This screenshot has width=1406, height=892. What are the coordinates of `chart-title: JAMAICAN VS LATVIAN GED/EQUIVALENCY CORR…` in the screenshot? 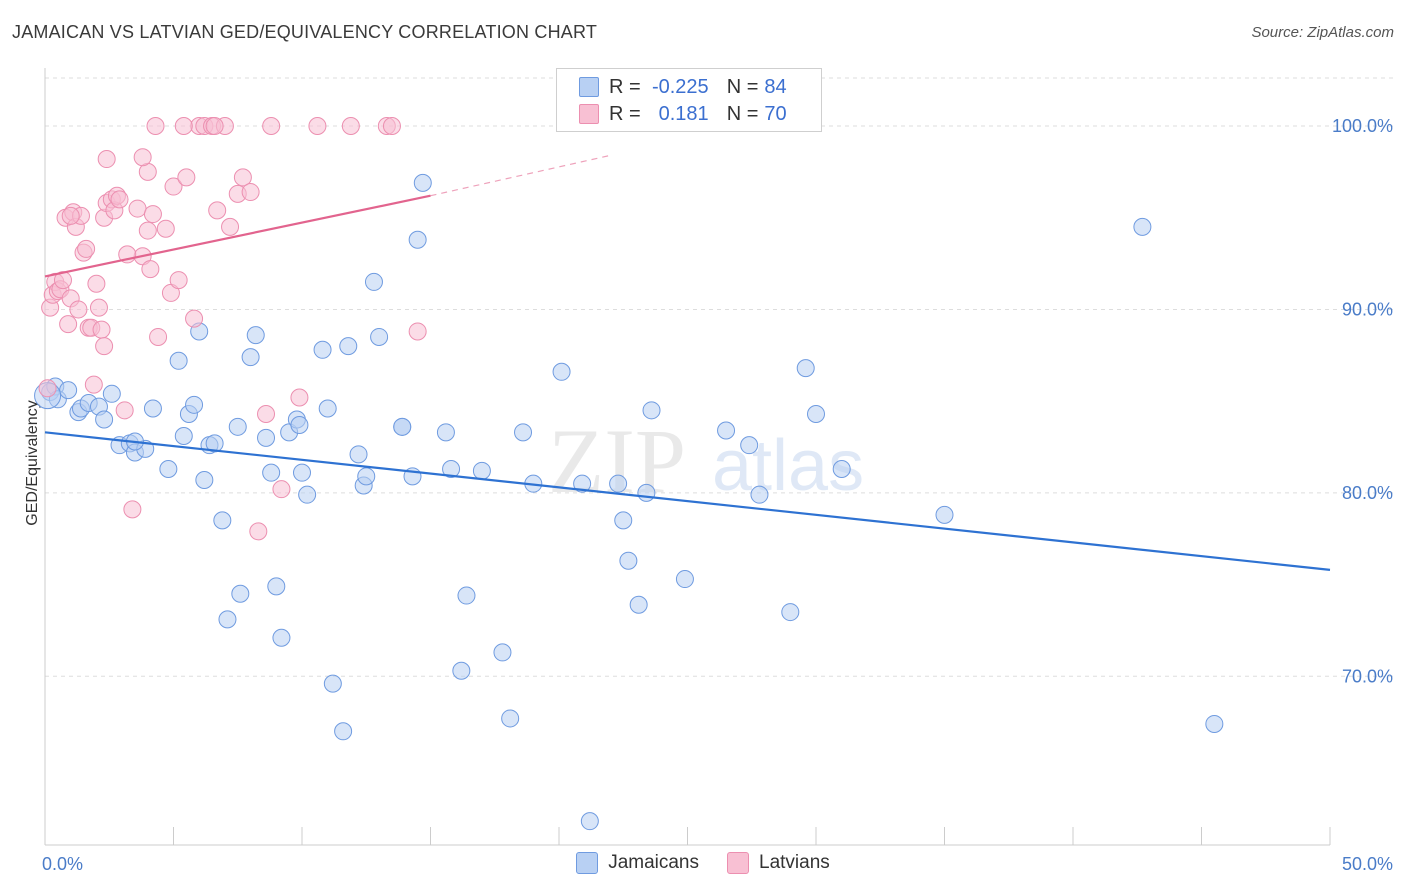 It's located at (305, 32).